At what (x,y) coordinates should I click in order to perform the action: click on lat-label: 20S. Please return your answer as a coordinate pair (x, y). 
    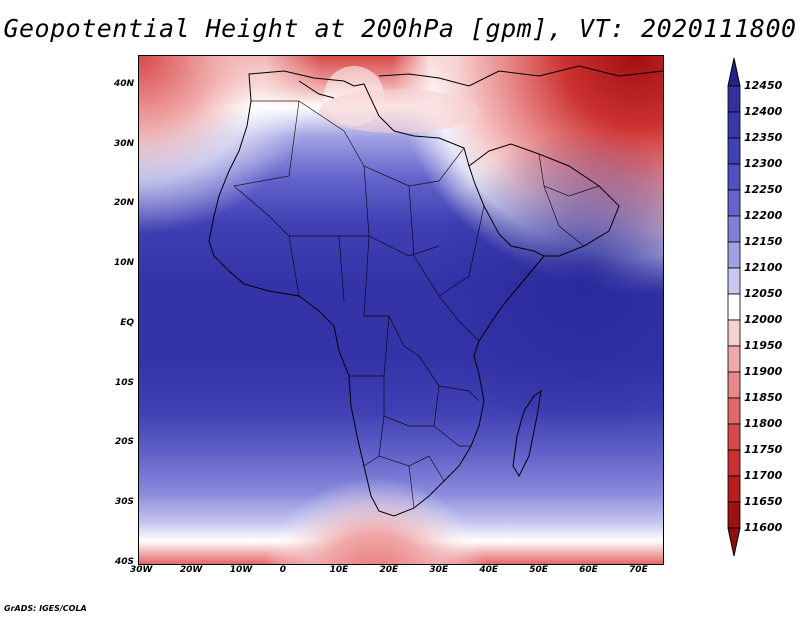
    Looking at the image, I should click on (124, 442).